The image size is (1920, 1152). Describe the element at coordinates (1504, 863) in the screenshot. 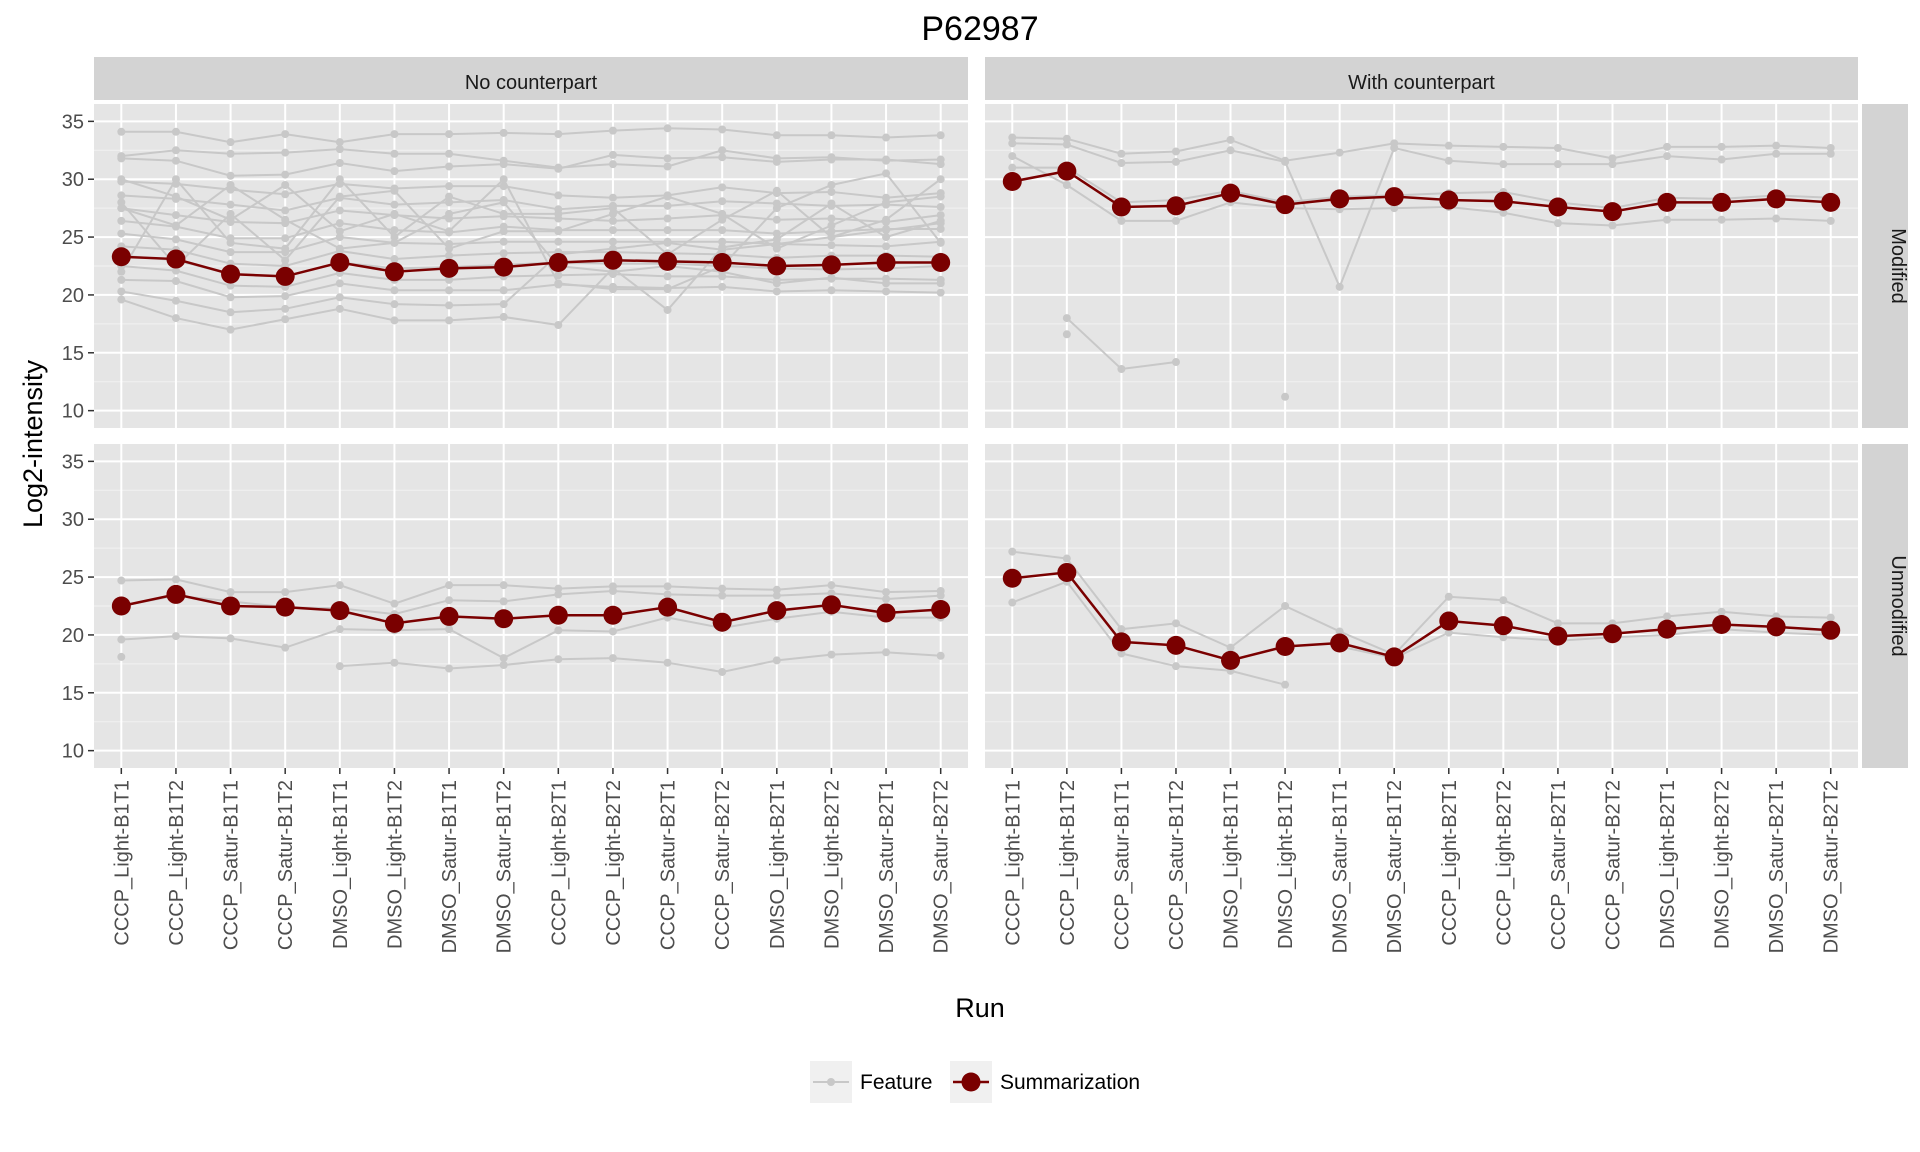

I see `x-tick-label: CCCP_Light-B2T2` at that location.